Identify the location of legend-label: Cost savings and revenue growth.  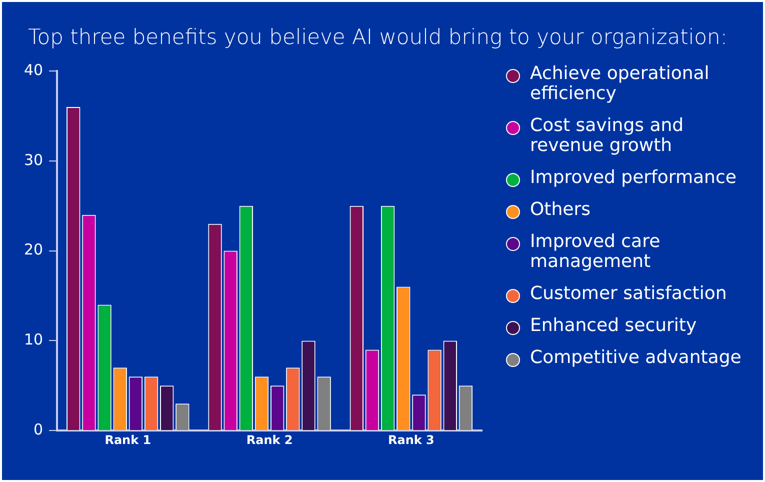
(607, 135).